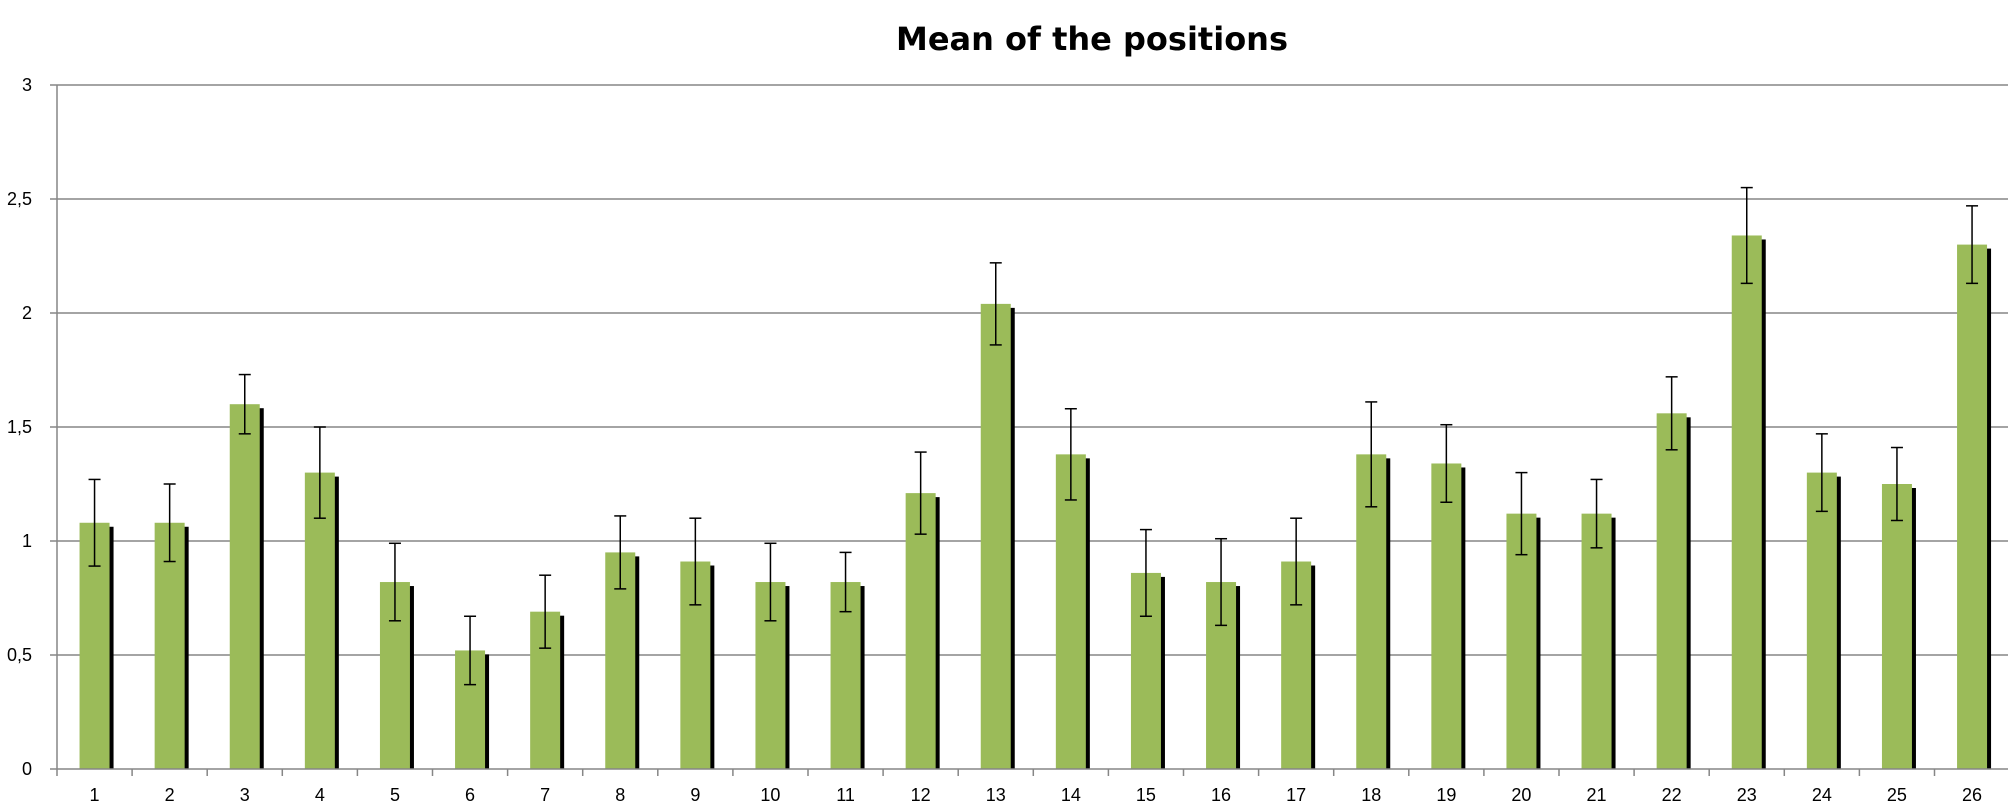 The height and width of the screenshot is (809, 2008). What do you see at coordinates (19, 199) in the screenshot?
I see `y-tick-label: 2,5` at bounding box center [19, 199].